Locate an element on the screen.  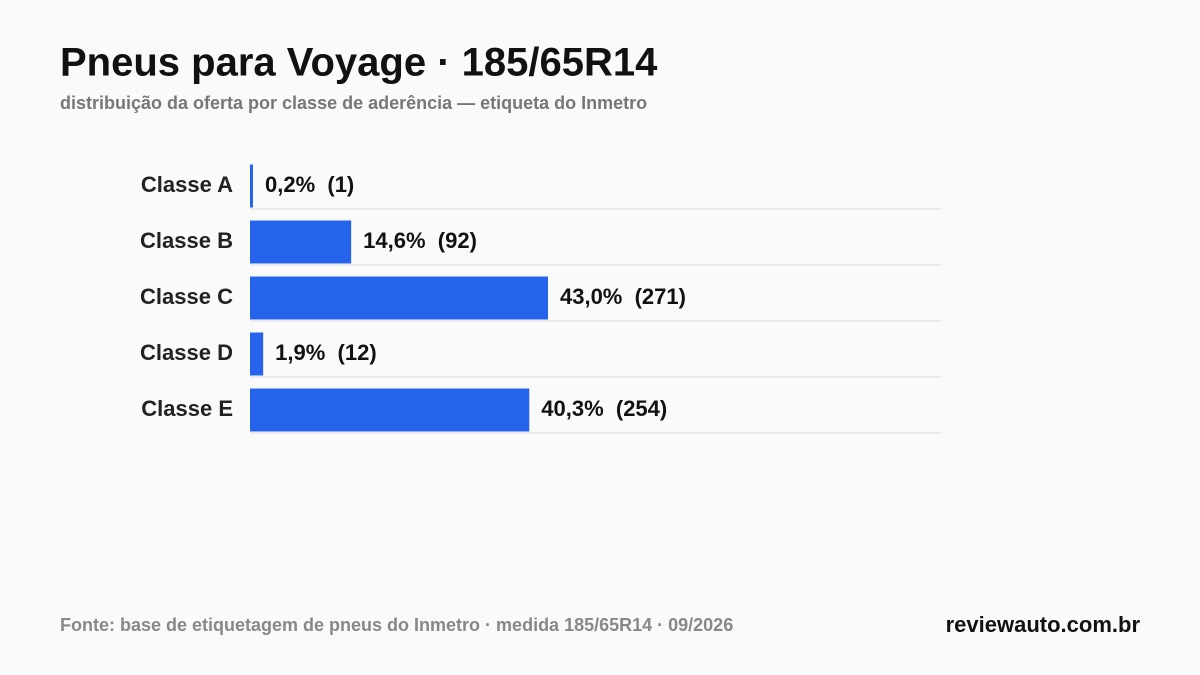
category-label: Classe D is located at coordinates (186, 352).